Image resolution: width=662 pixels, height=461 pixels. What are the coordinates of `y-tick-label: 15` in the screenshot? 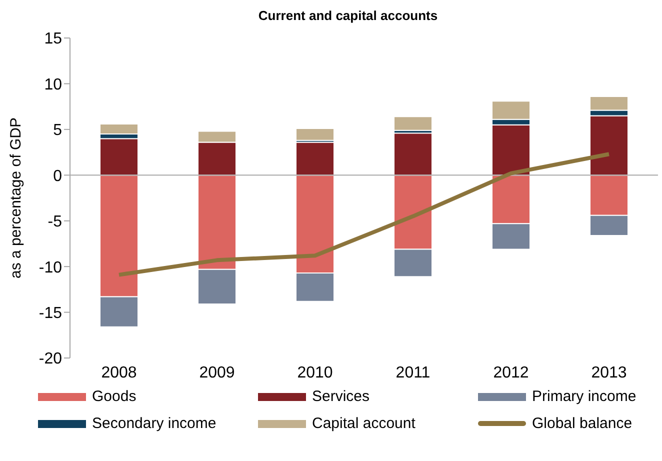 It's located at (53, 39).